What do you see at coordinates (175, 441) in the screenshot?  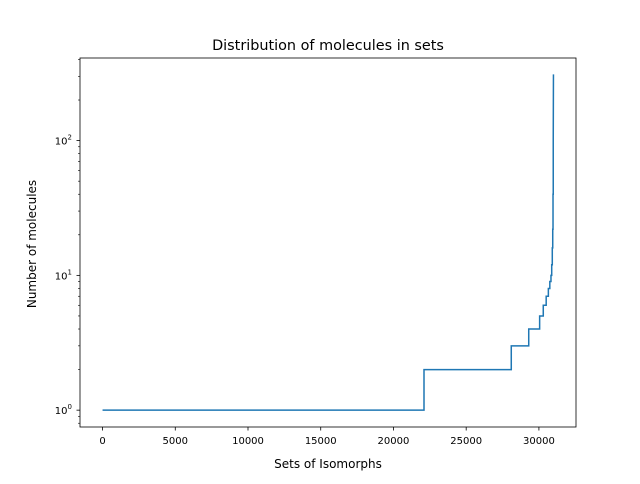 I see `x-tick-label: 5000` at bounding box center [175, 441].